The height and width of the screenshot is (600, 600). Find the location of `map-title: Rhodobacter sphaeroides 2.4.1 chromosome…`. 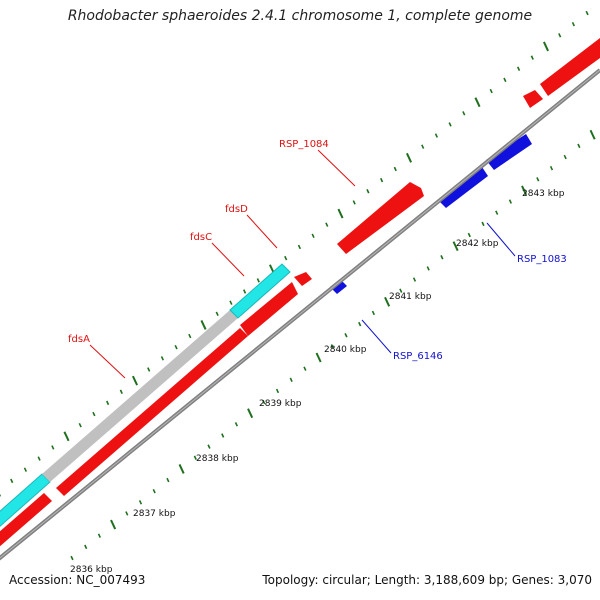

map-title: Rhodobacter sphaeroides 2.4.1 chromosome… is located at coordinates (300, 16).